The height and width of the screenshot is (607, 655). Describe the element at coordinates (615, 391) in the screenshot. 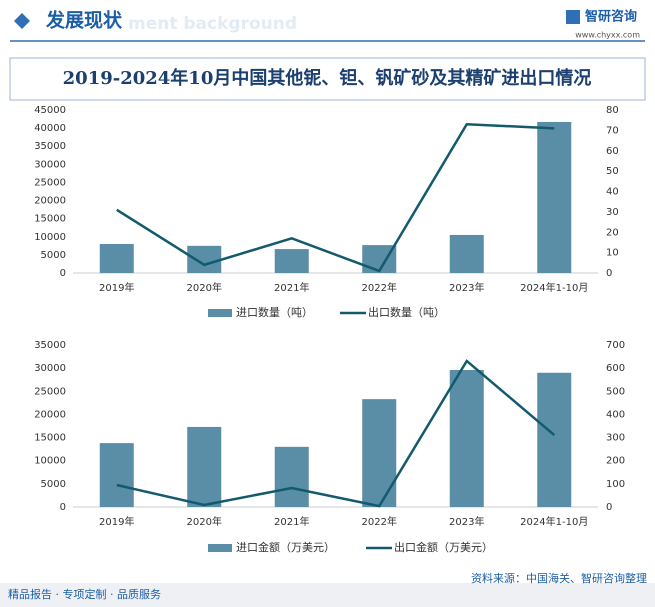

I see `y2-tick-label: 500` at that location.